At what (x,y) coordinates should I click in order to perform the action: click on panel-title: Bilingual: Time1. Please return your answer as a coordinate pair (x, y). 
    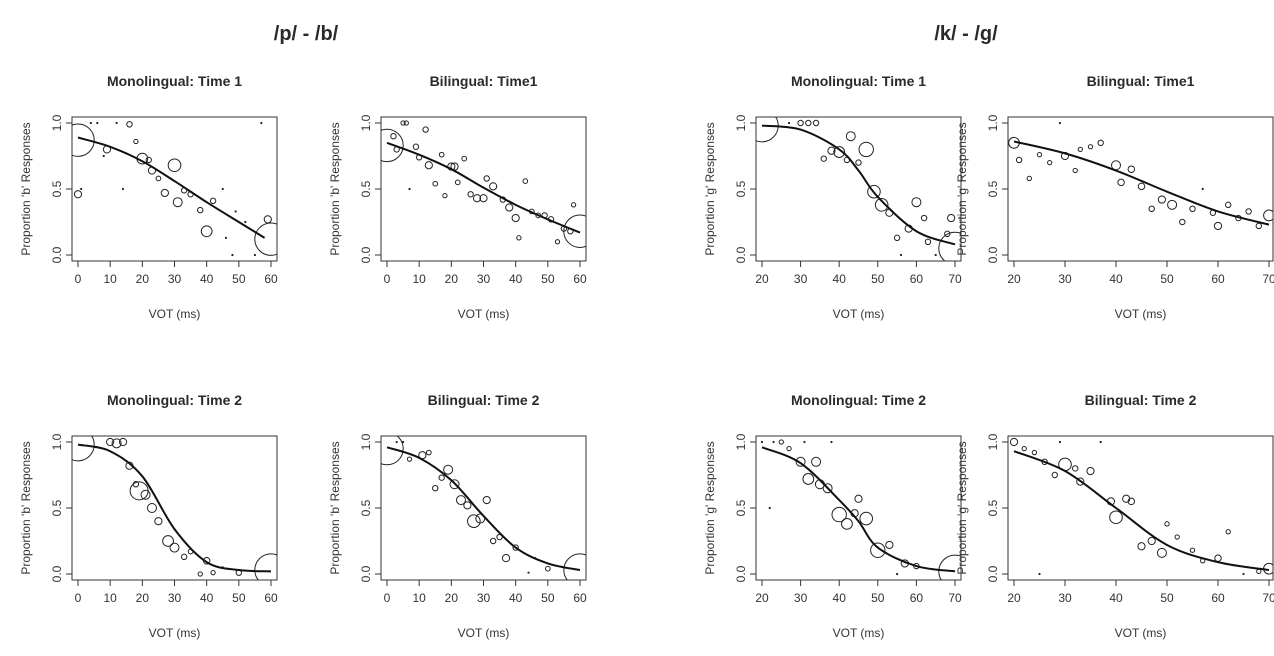
    Looking at the image, I should click on (1141, 81).